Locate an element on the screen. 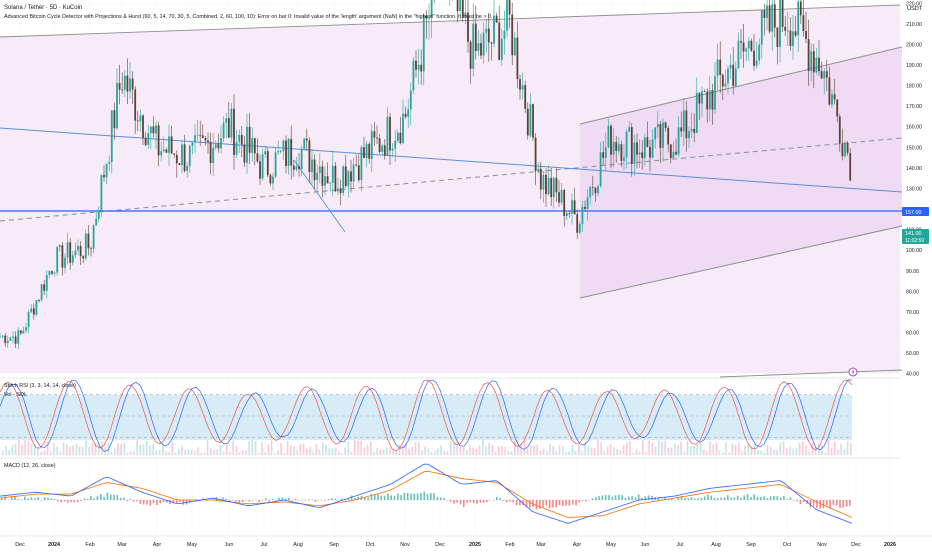 The image size is (932, 555). time-tick-label: Oct is located at coordinates (370, 545).